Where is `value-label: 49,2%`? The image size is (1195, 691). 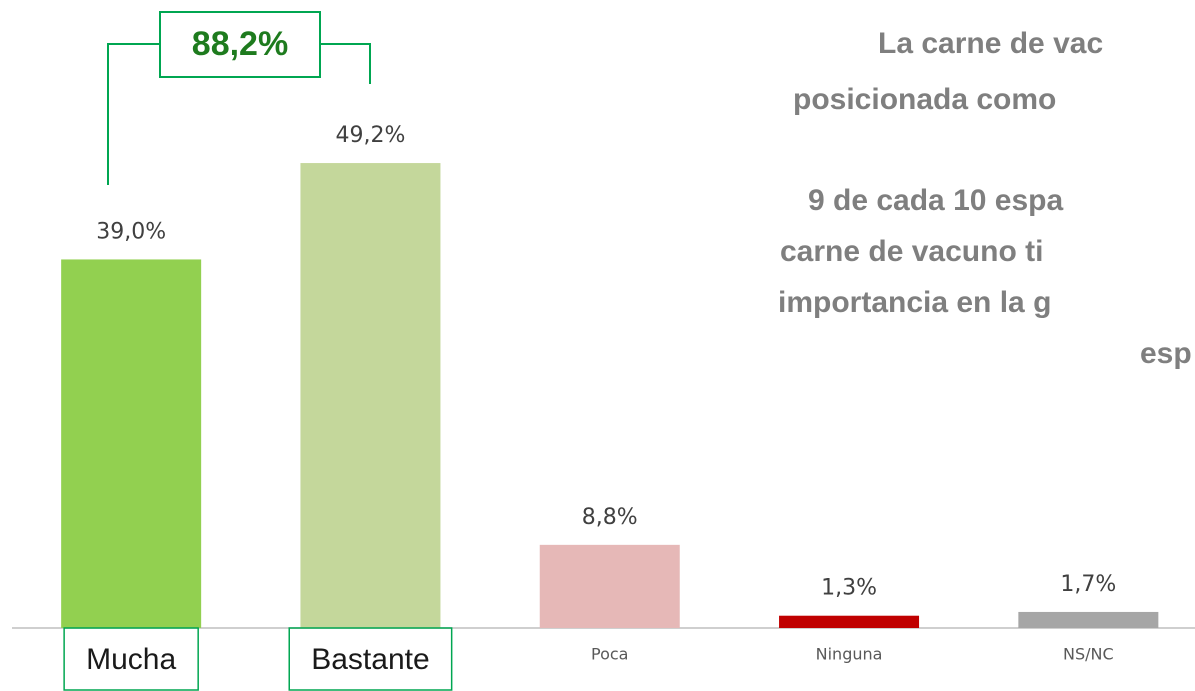 value-label: 49,2% is located at coordinates (371, 135).